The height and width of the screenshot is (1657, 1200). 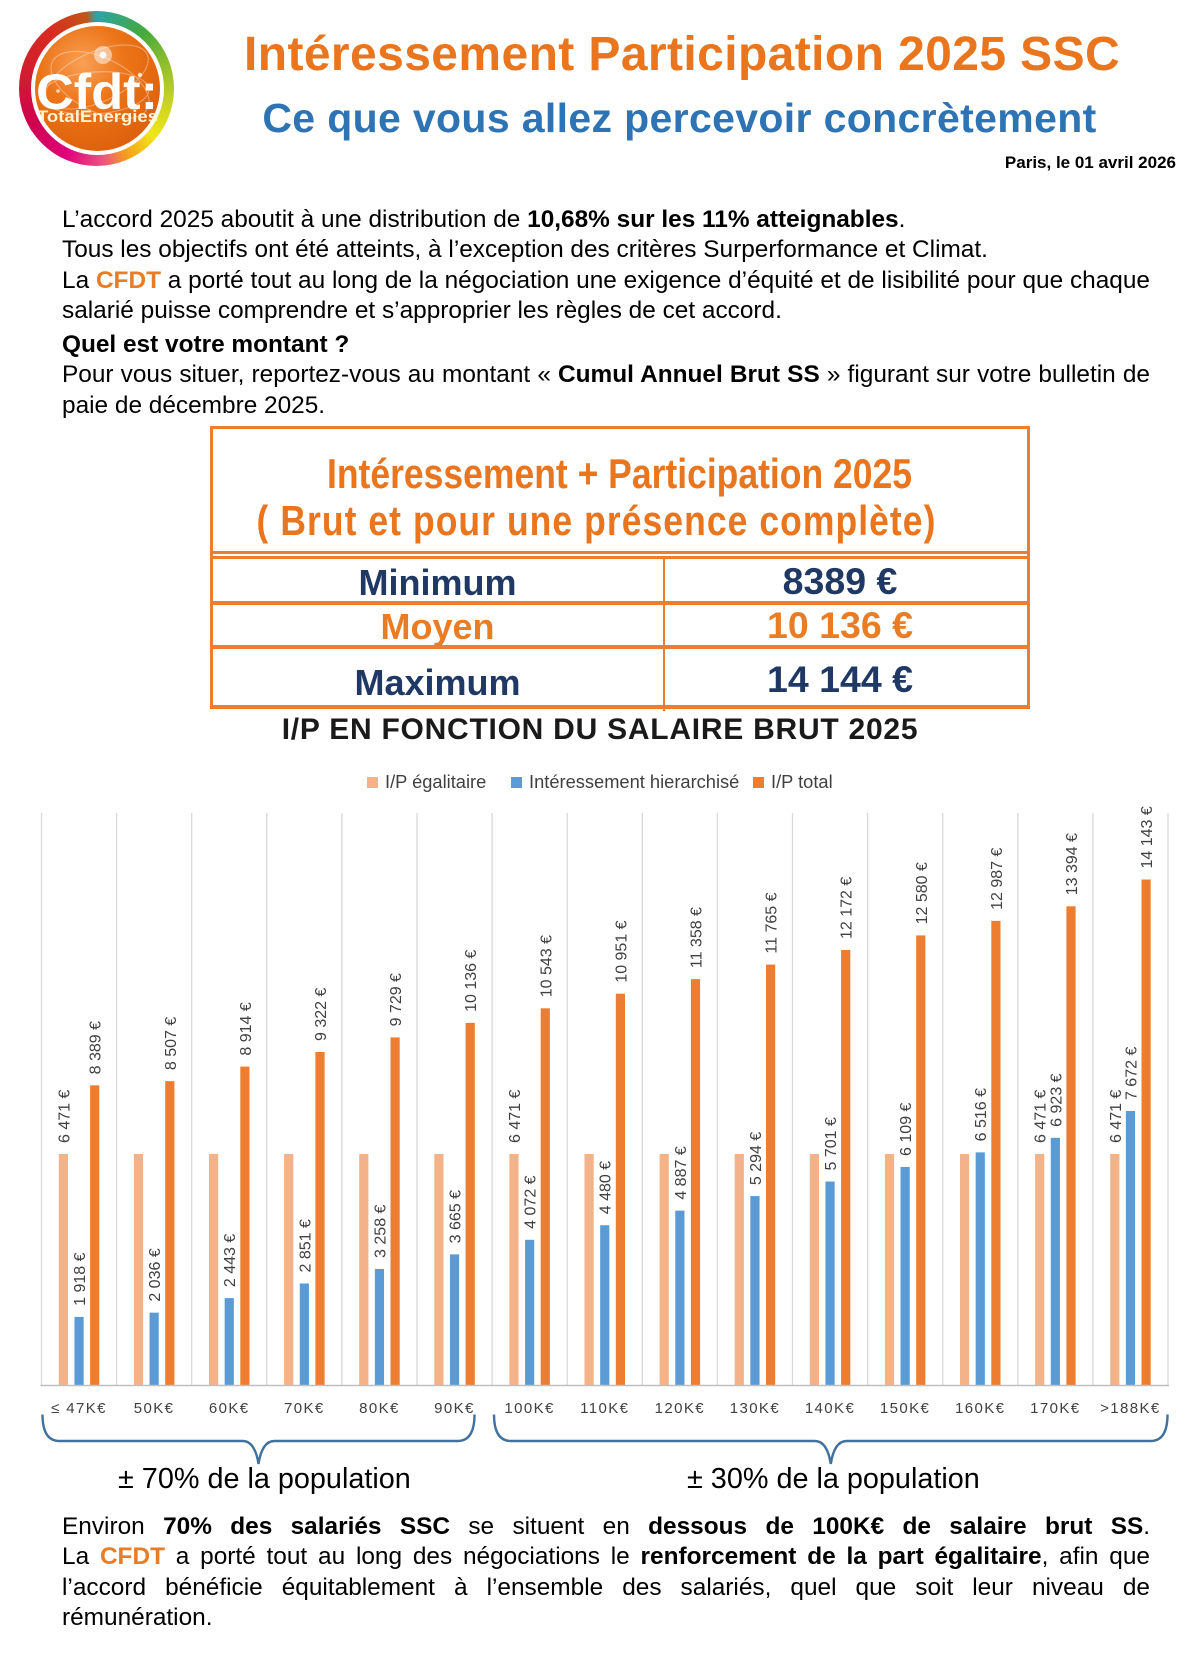 What do you see at coordinates (1131, 1073) in the screenshot?
I see `svg-text: 7 672 €` at bounding box center [1131, 1073].